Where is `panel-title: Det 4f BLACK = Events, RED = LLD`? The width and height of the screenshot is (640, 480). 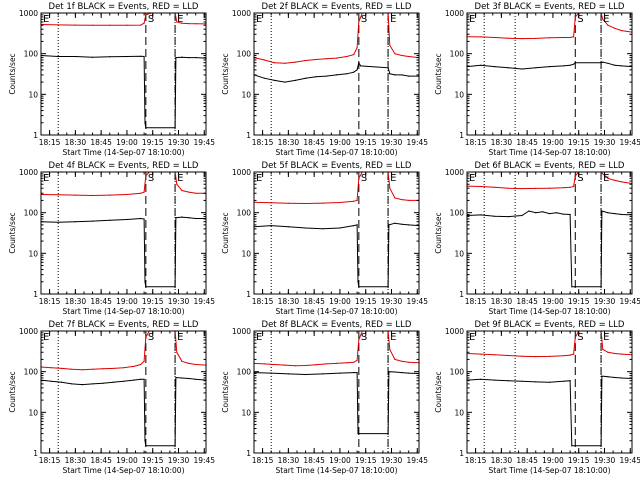 panel-title: Det 4f BLACK = Events, RED = LLD is located at coordinates (124, 166).